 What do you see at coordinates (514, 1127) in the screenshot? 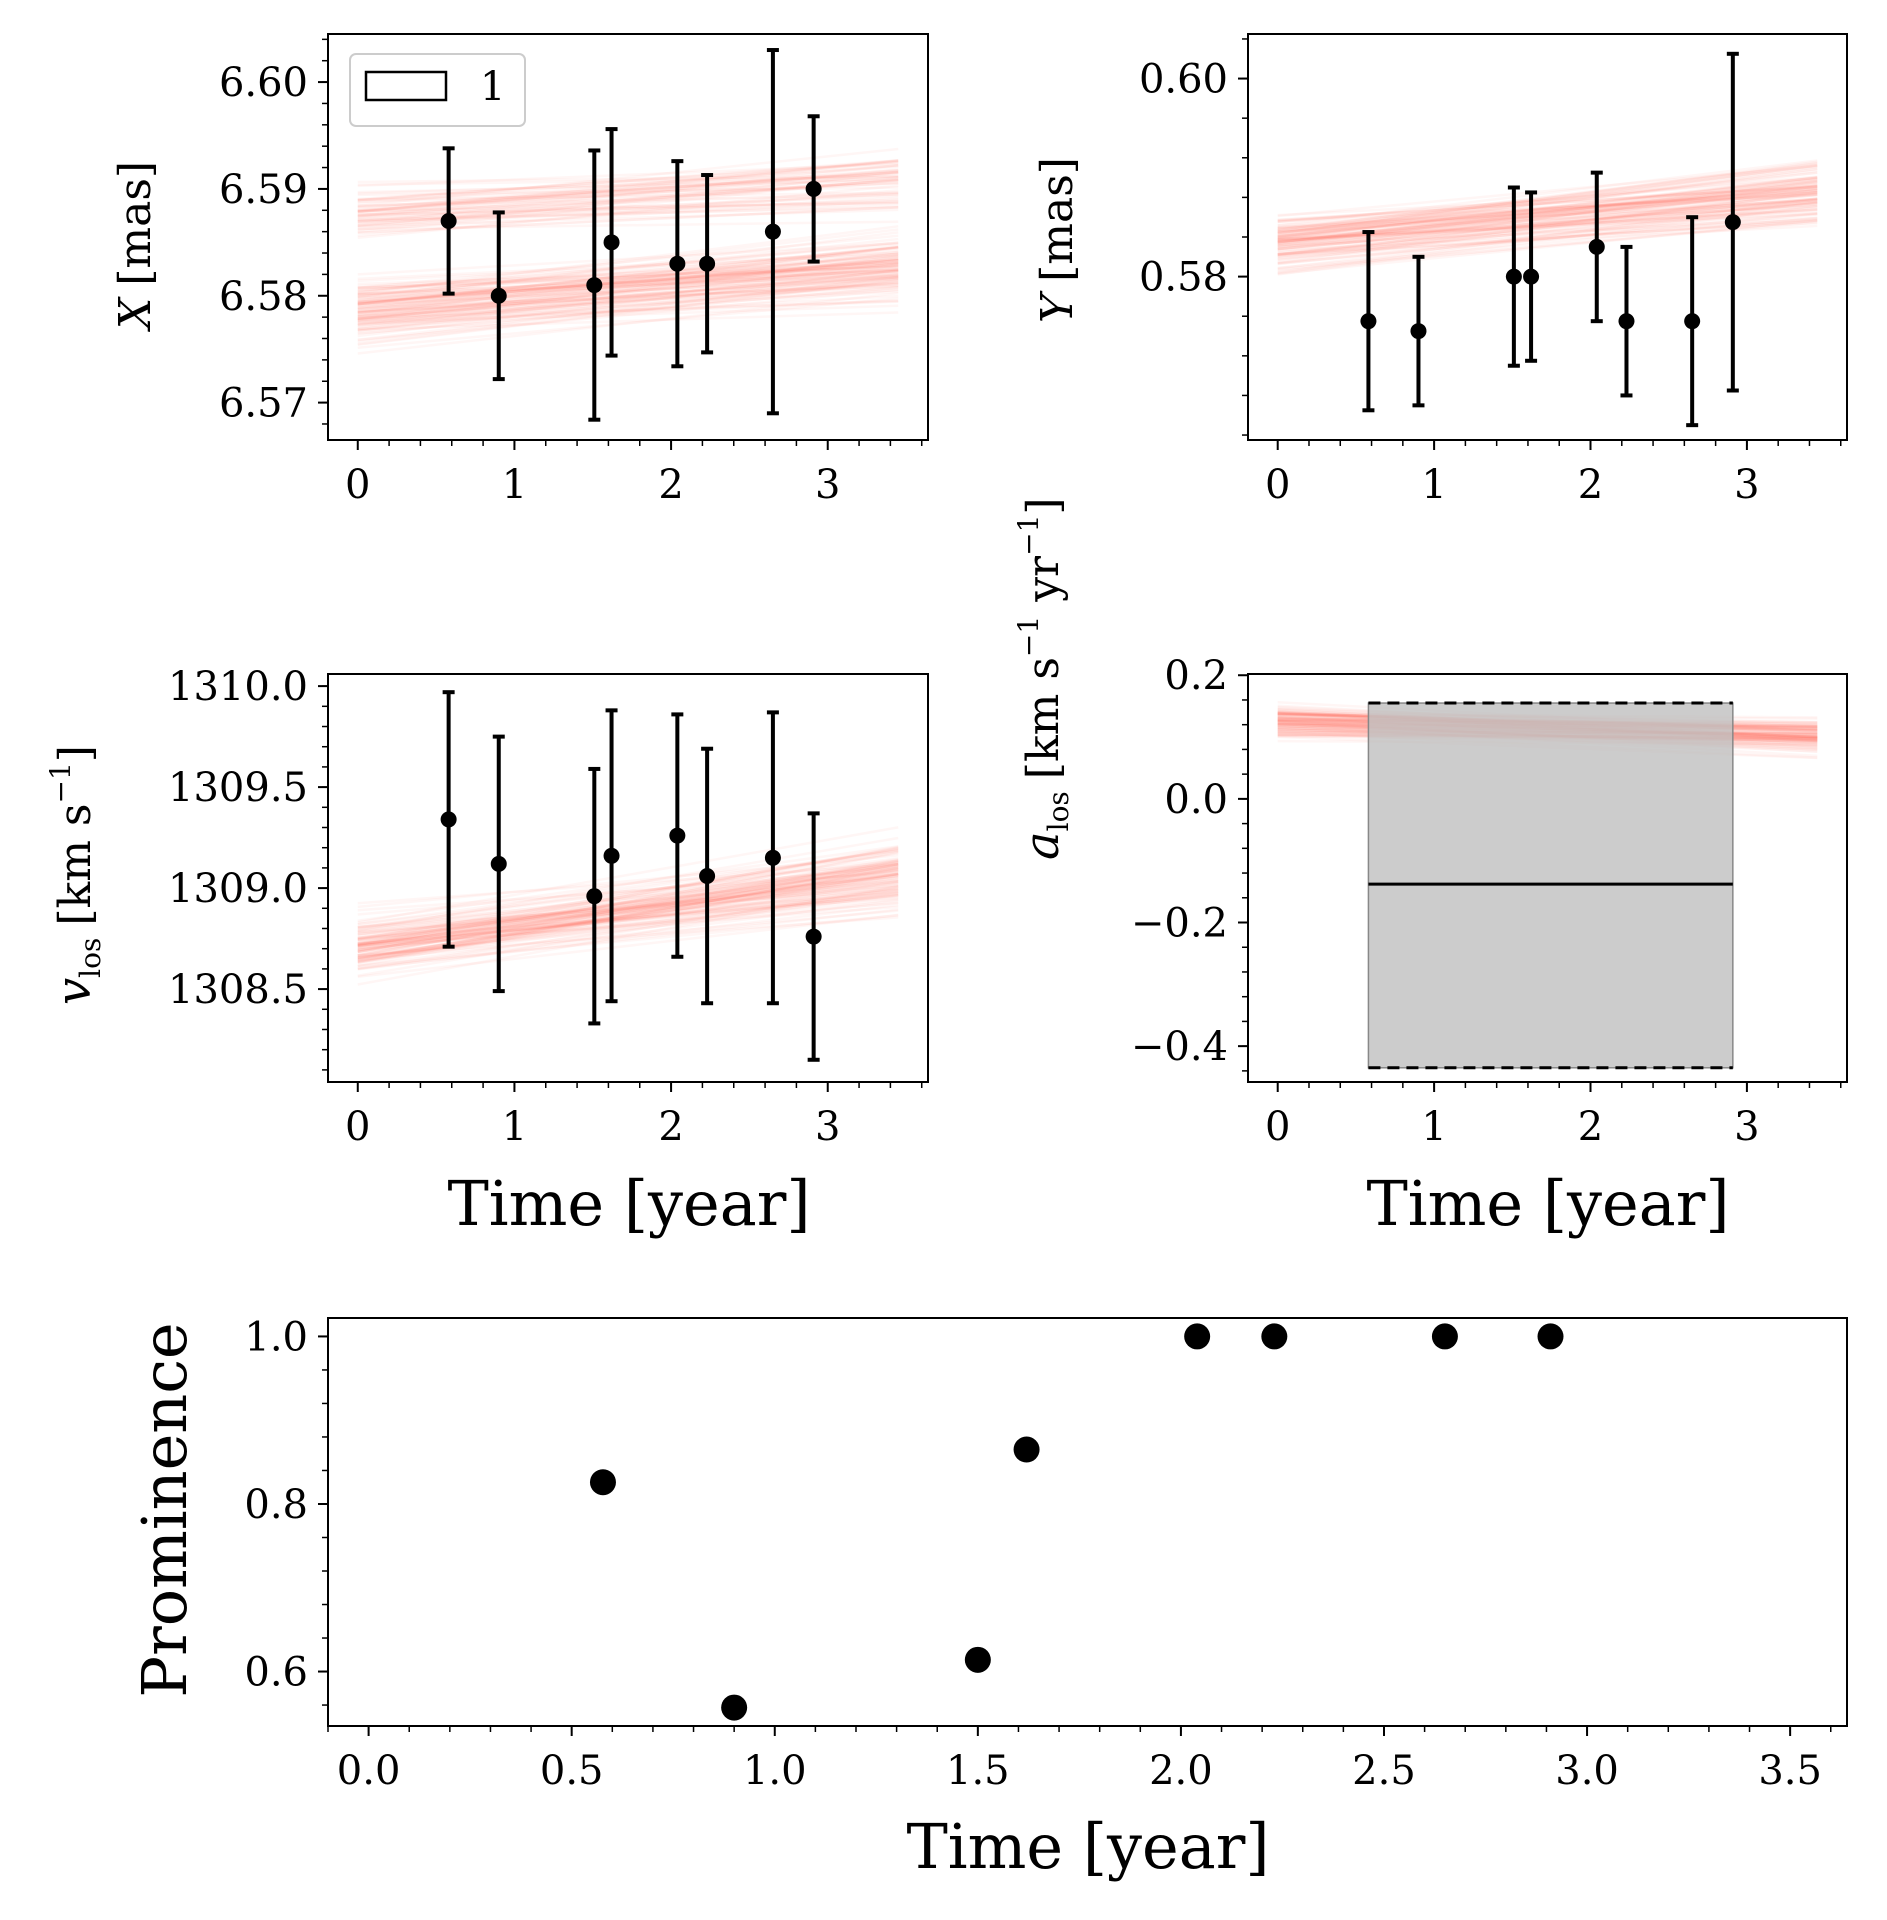
I see `vlos-xtick-label: 1` at bounding box center [514, 1127].